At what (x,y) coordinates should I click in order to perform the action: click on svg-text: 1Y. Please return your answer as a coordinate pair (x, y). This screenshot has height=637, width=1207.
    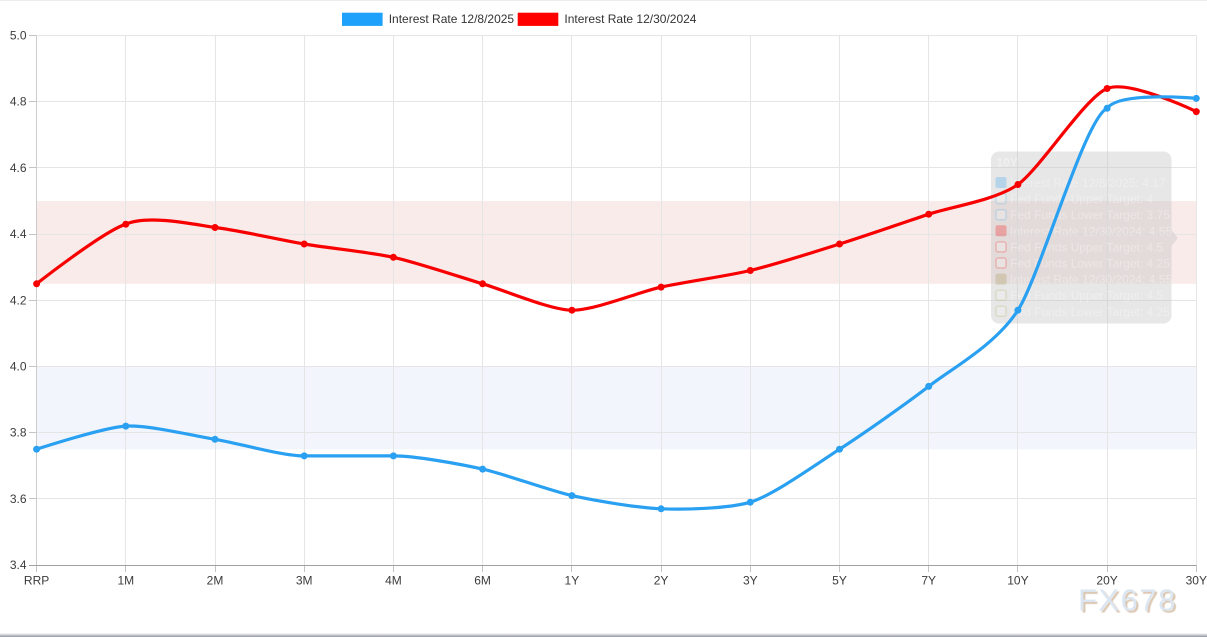
    Looking at the image, I should click on (572, 581).